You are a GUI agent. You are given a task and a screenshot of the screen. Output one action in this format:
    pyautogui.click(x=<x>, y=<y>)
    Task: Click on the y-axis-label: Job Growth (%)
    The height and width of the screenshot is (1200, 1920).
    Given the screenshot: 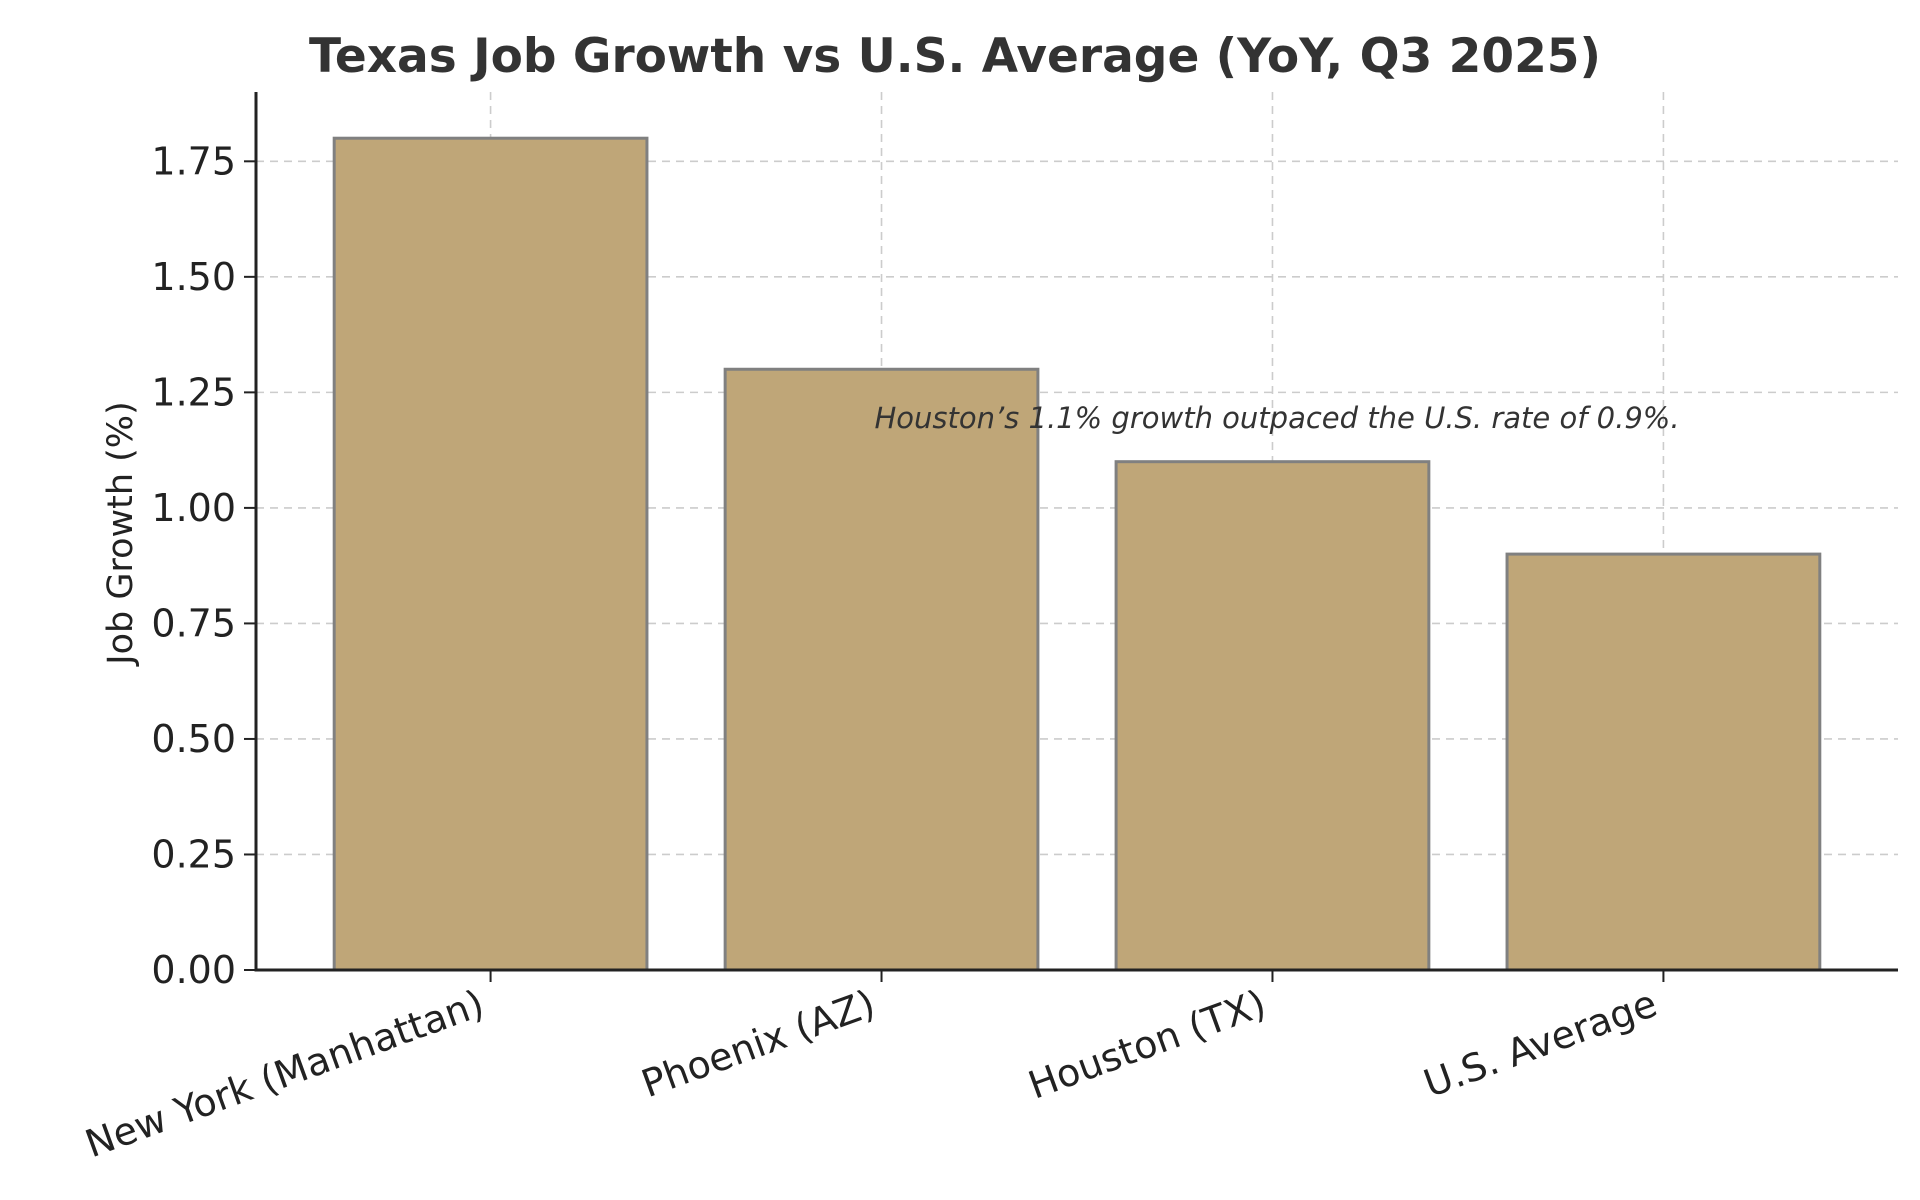 What is the action you would take?
    pyautogui.click(x=121, y=533)
    